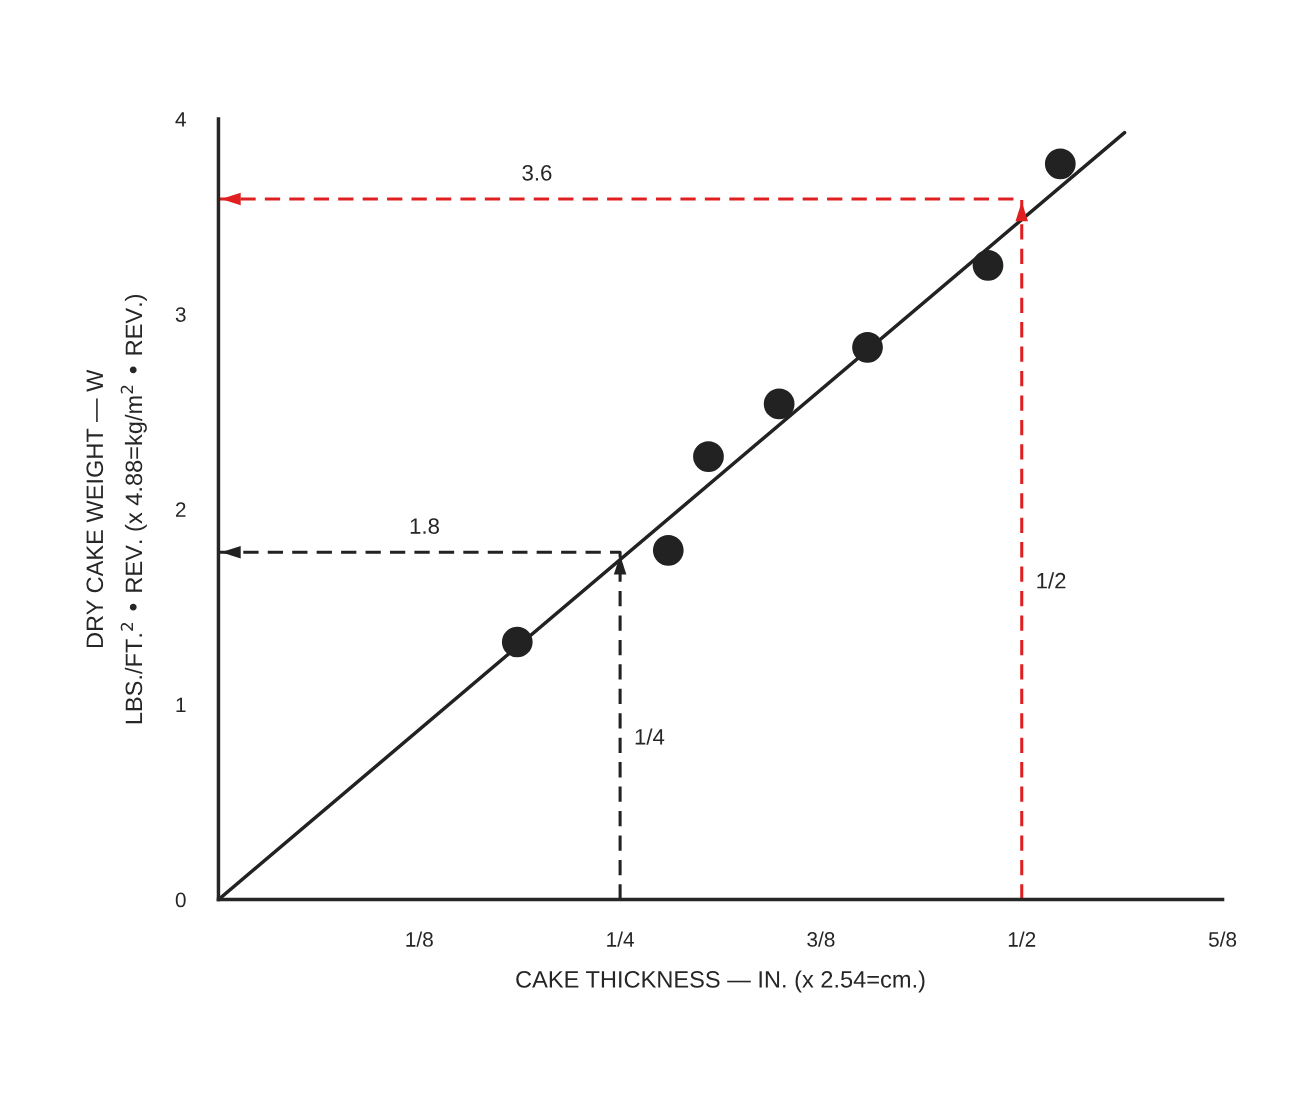  What do you see at coordinates (180, 119) in the screenshot?
I see `y-tick-label: 4` at bounding box center [180, 119].